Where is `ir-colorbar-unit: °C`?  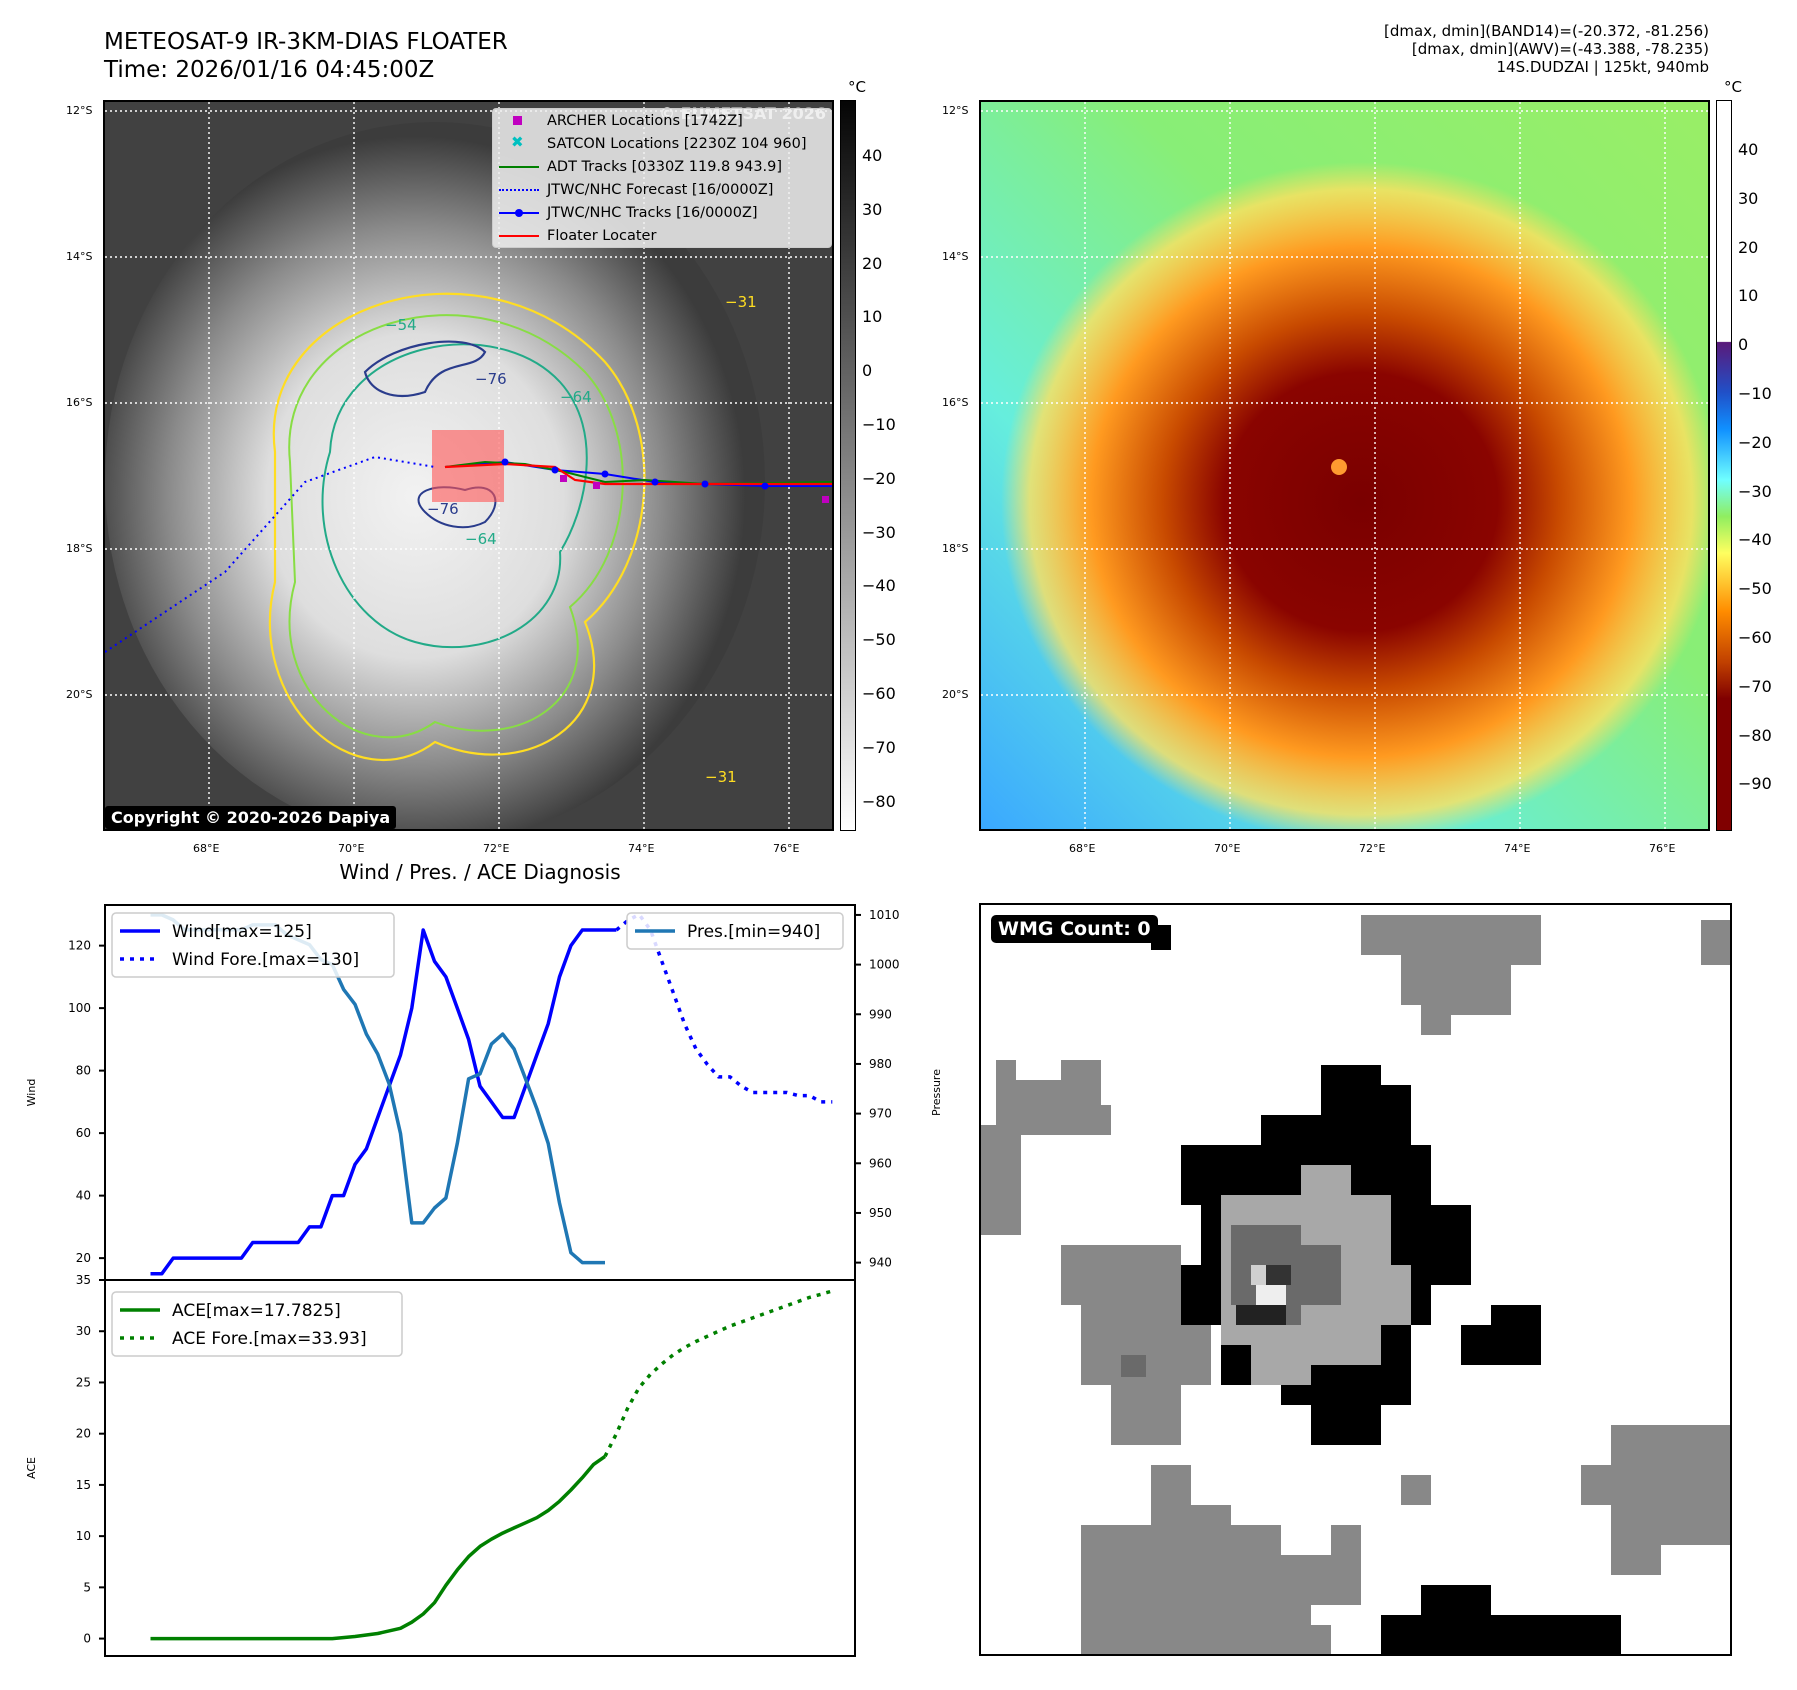 ir-colorbar-unit: °C is located at coordinates (857, 87).